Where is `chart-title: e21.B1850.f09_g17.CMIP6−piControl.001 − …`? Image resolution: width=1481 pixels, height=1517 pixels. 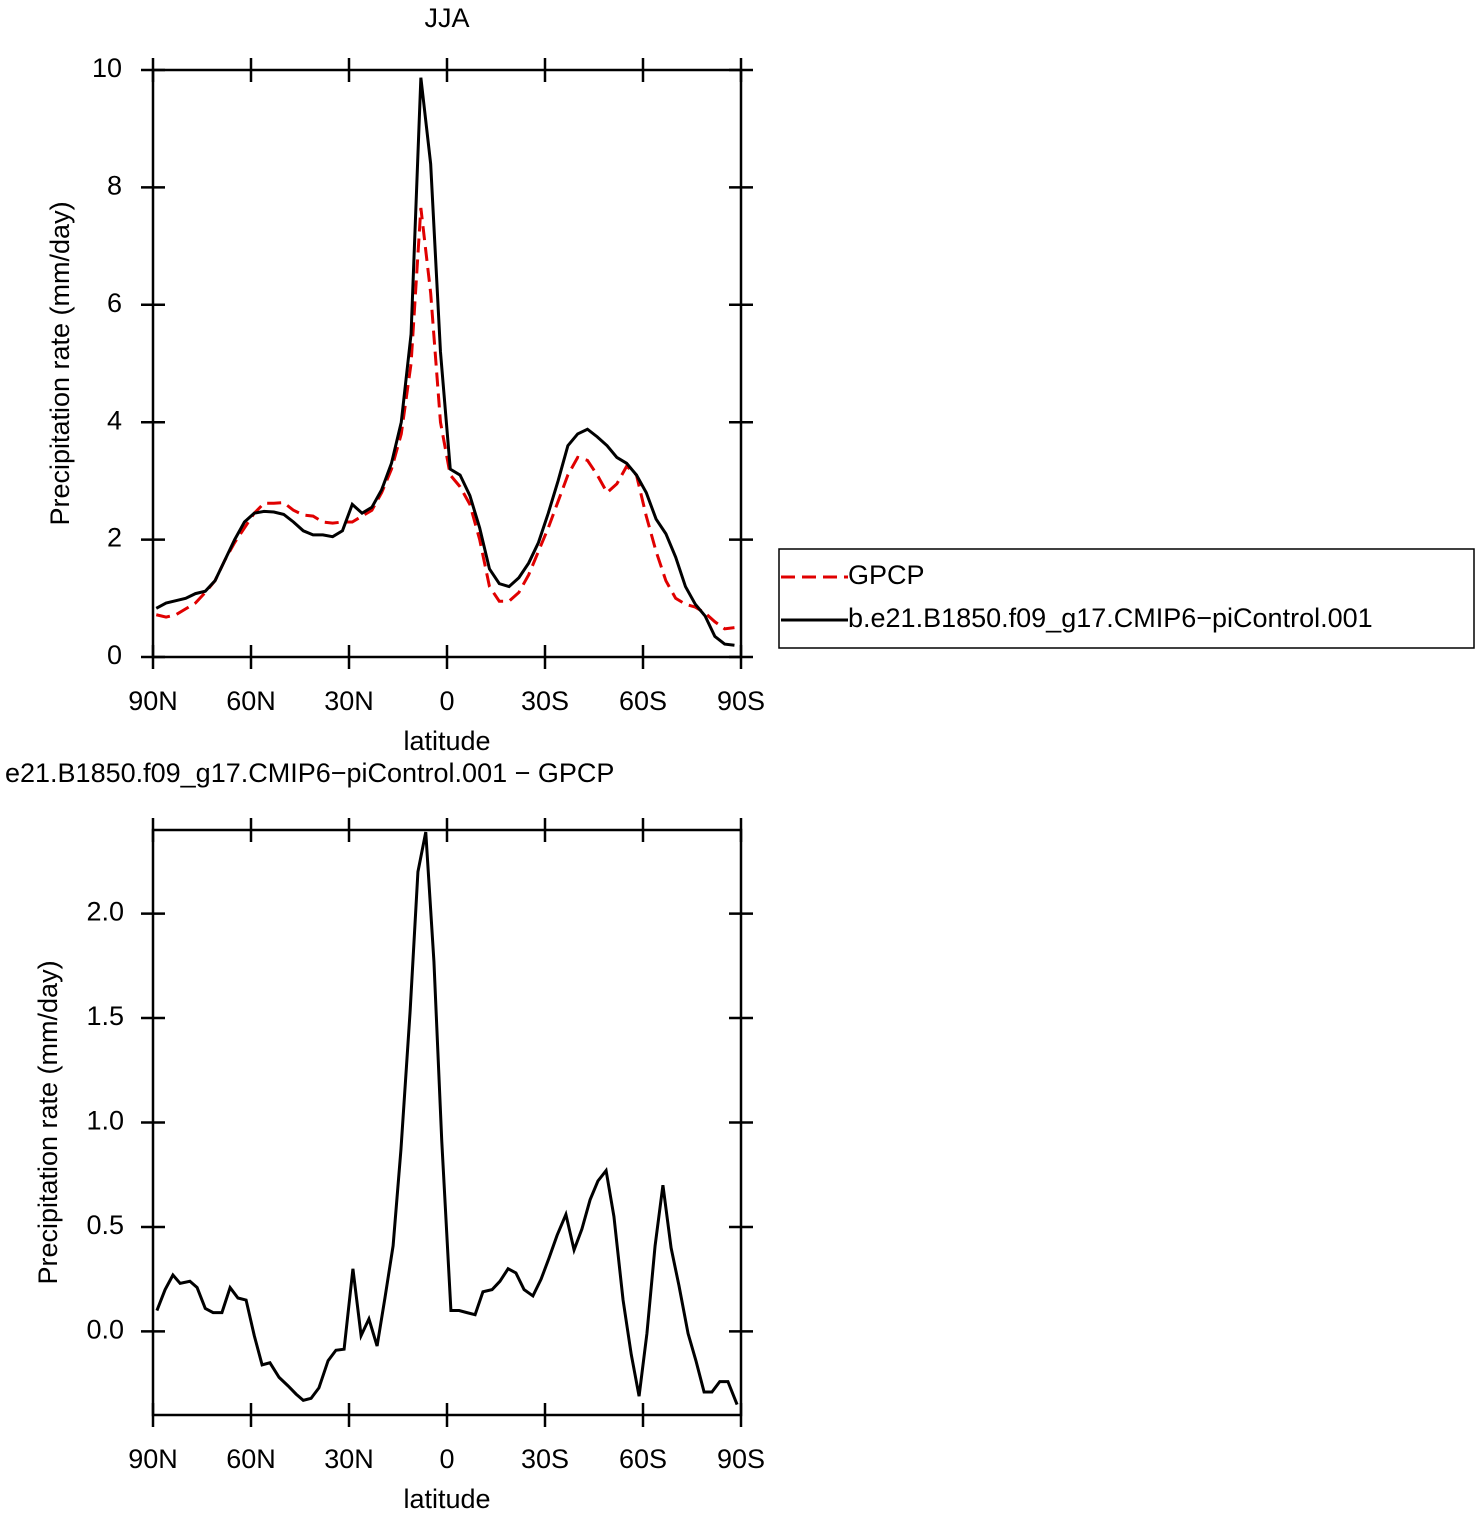
chart-title: e21.B1850.f09_g17.CMIP6−piControl.001 − … is located at coordinates (309, 773).